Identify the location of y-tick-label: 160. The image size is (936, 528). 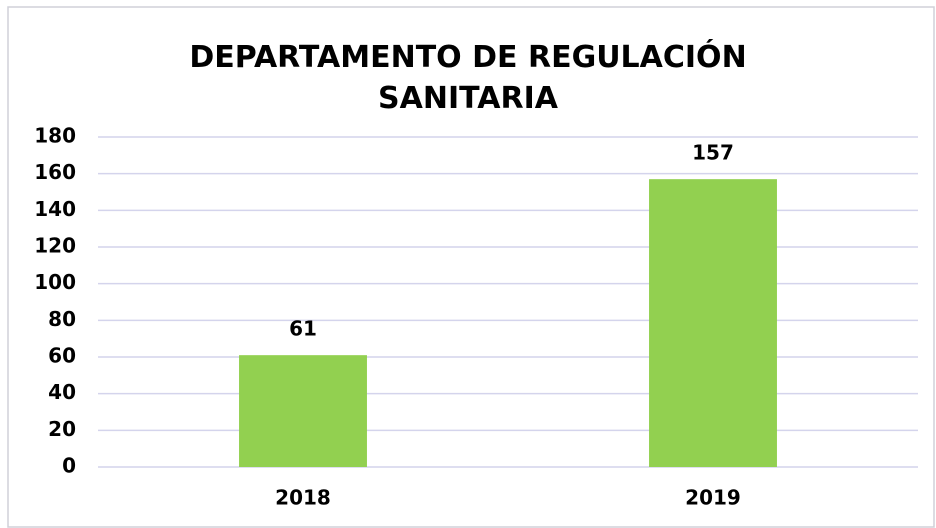
(55, 172).